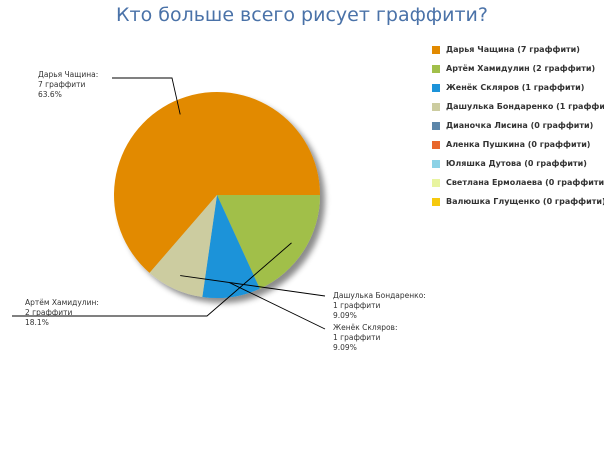 This screenshot has width=604, height=453. Describe the element at coordinates (365, 327) in the screenshot. I see `callout-label: Женёк Скляров:` at that location.